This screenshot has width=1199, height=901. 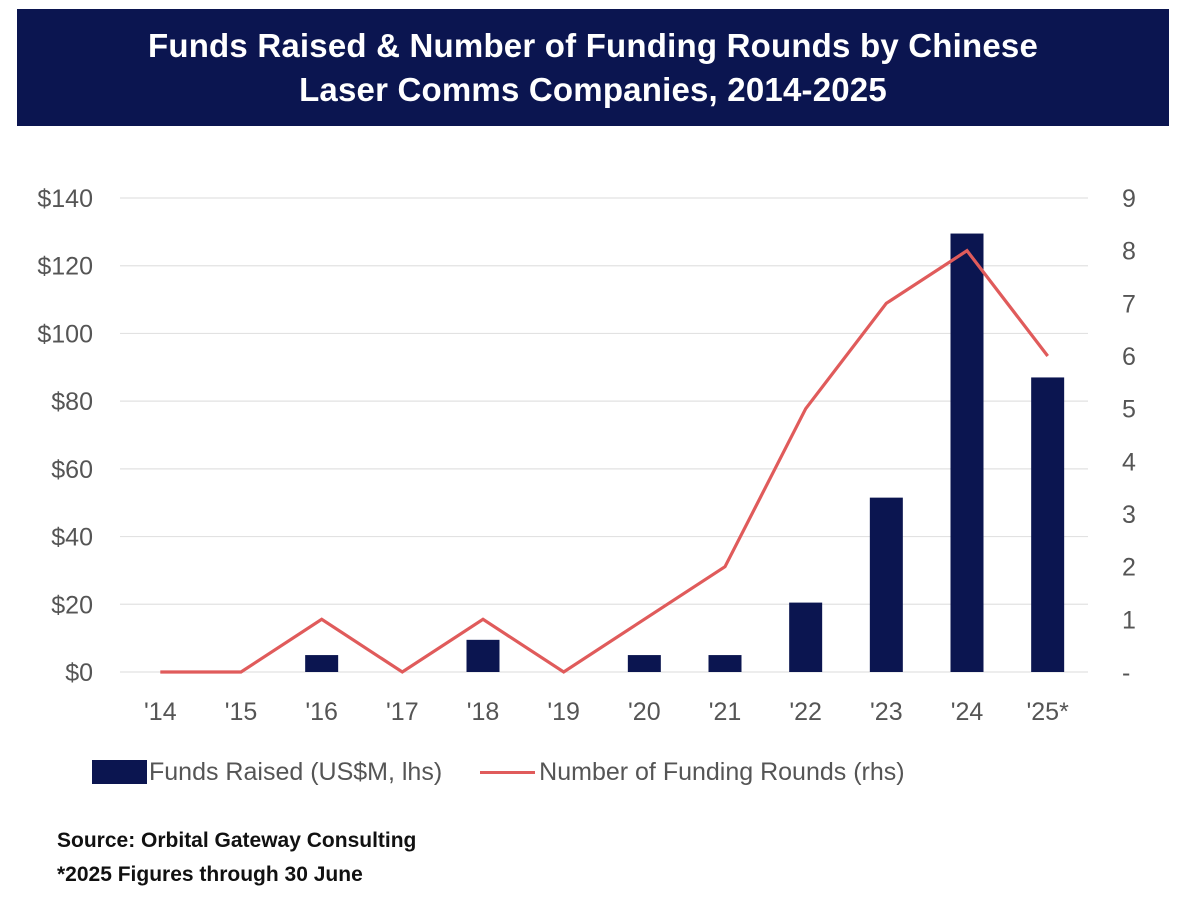 What do you see at coordinates (1048, 712) in the screenshot?
I see `x-tick-label: '25*` at bounding box center [1048, 712].